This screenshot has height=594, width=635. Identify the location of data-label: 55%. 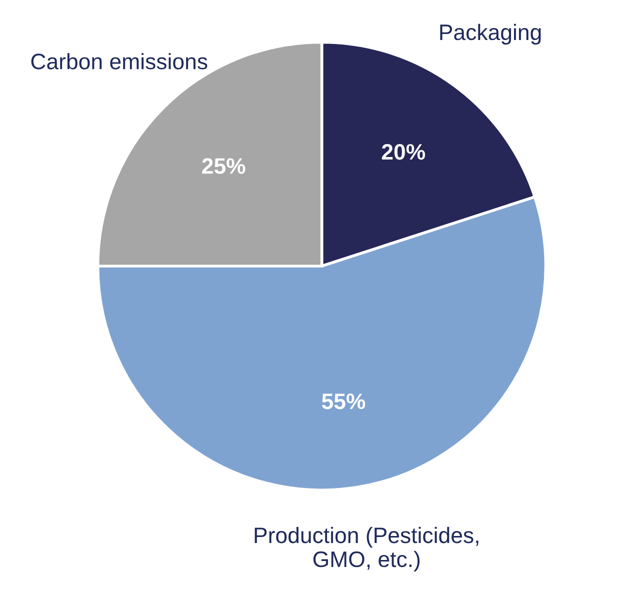
(344, 402).